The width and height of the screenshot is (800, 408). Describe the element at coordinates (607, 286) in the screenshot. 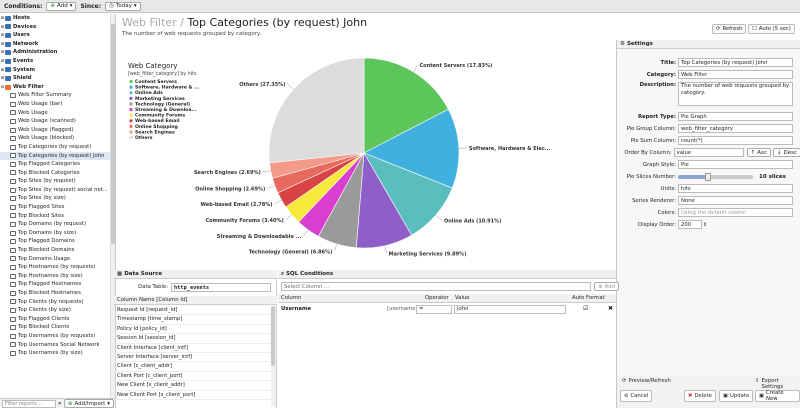

I see `add-condition-sql-button: ⊕ Add` at that location.